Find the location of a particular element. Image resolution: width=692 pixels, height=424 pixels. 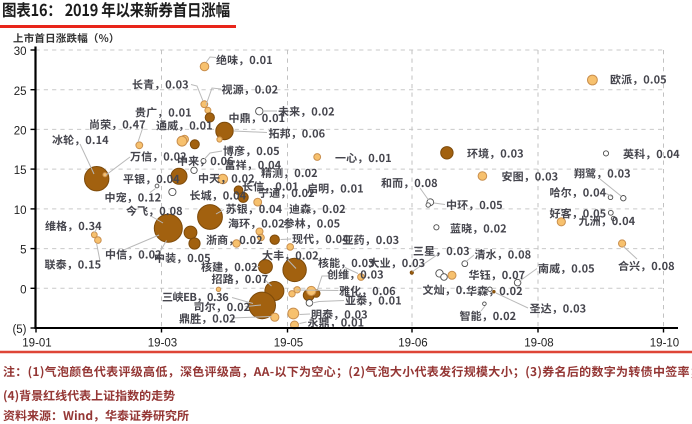

svg-text: 长青，0.03 is located at coordinates (160, 85).